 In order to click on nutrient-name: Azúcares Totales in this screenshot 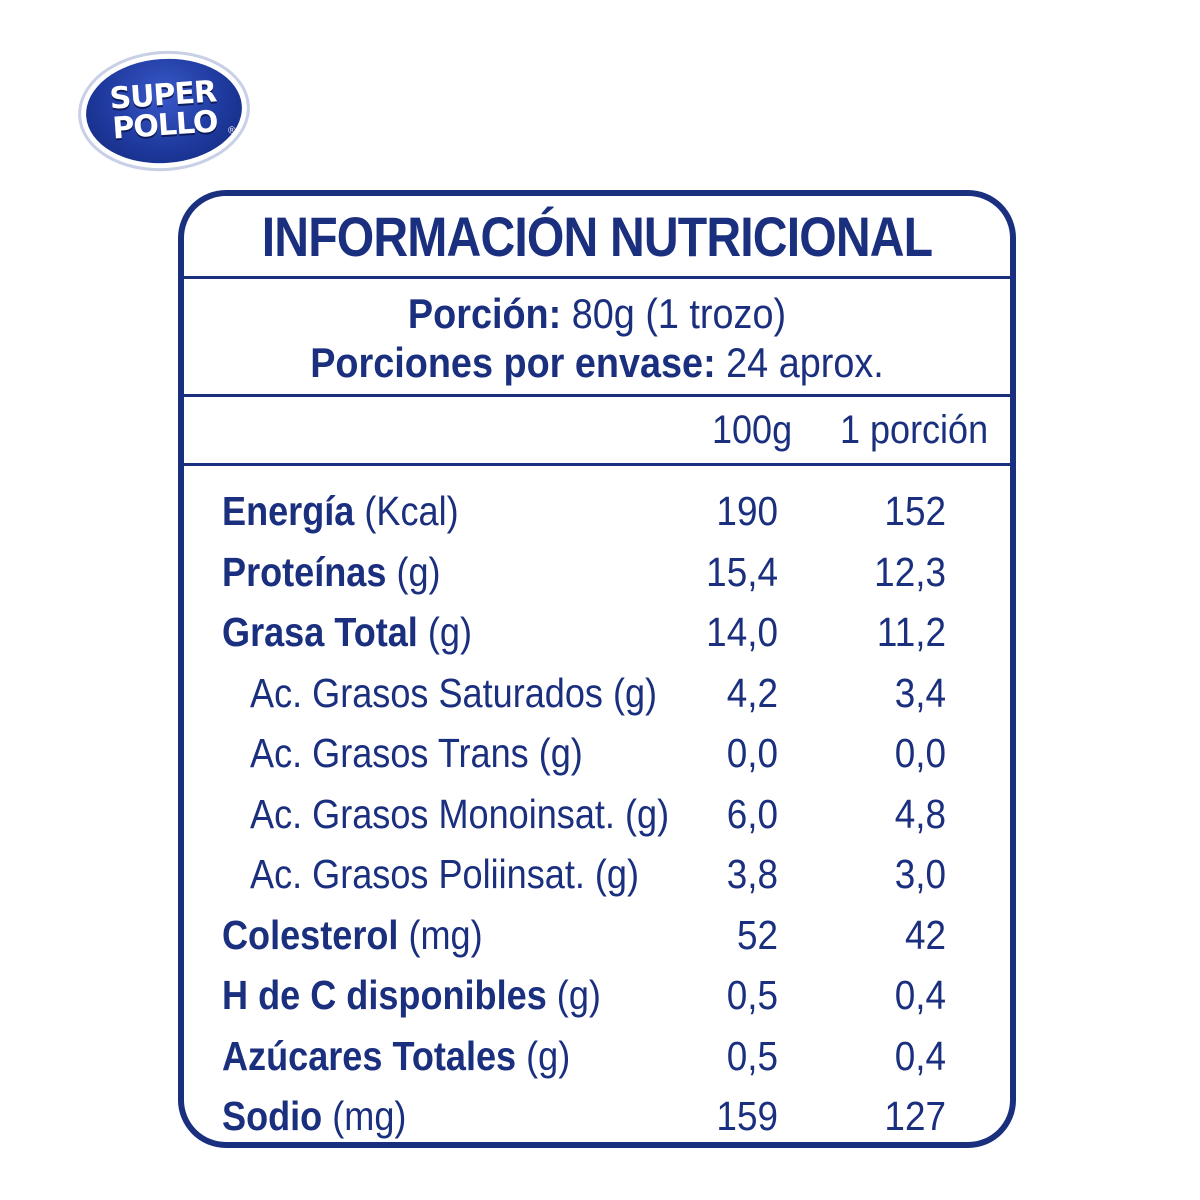, I will do `click(369, 1055)`.